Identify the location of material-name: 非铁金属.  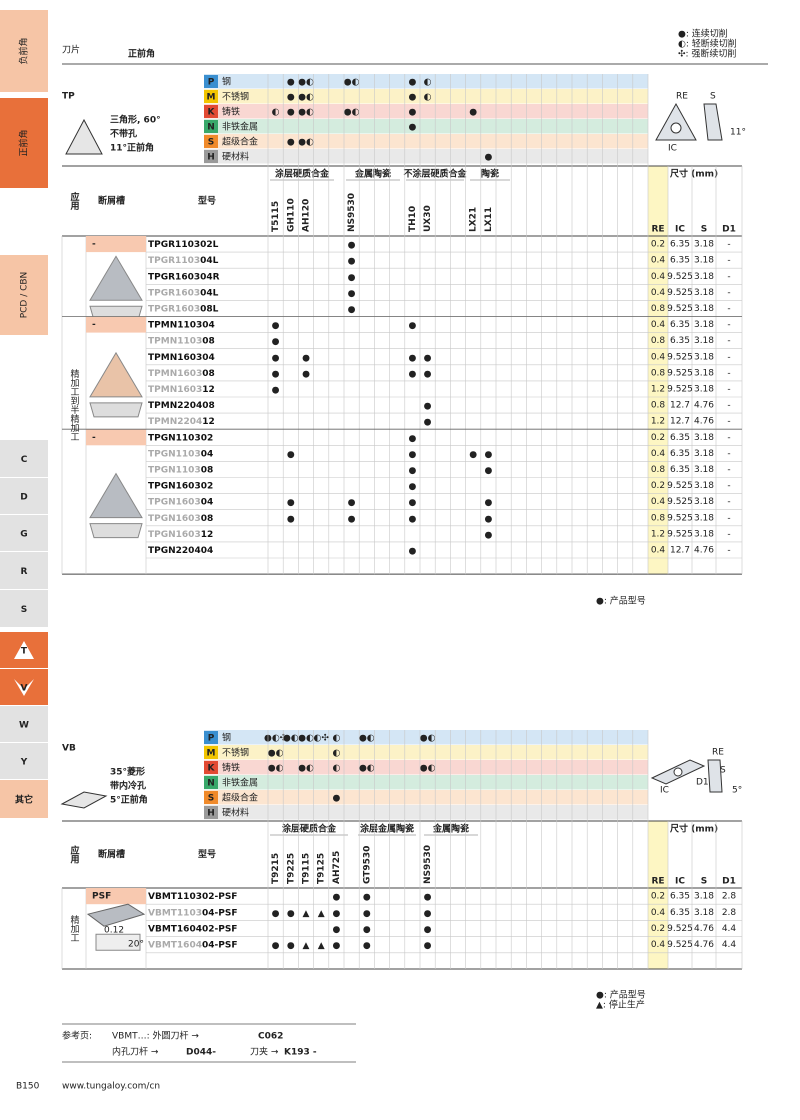
(240, 783).